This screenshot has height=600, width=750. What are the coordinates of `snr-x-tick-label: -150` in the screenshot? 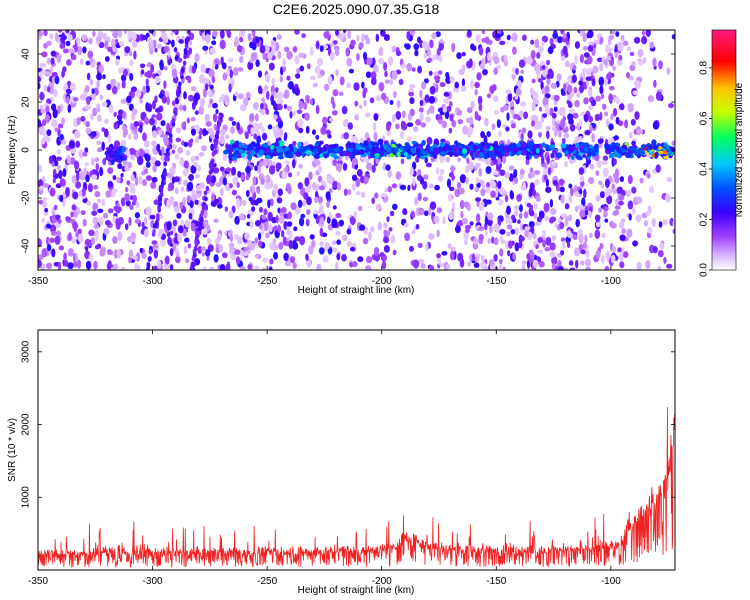 It's located at (496, 581).